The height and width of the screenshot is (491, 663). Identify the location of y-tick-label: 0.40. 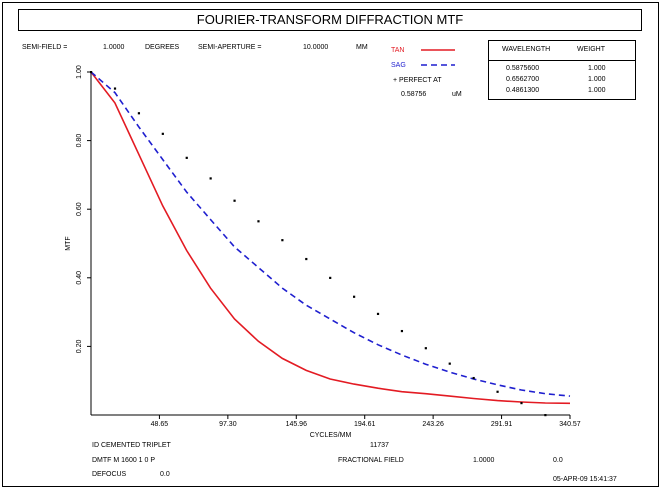
(79, 278).